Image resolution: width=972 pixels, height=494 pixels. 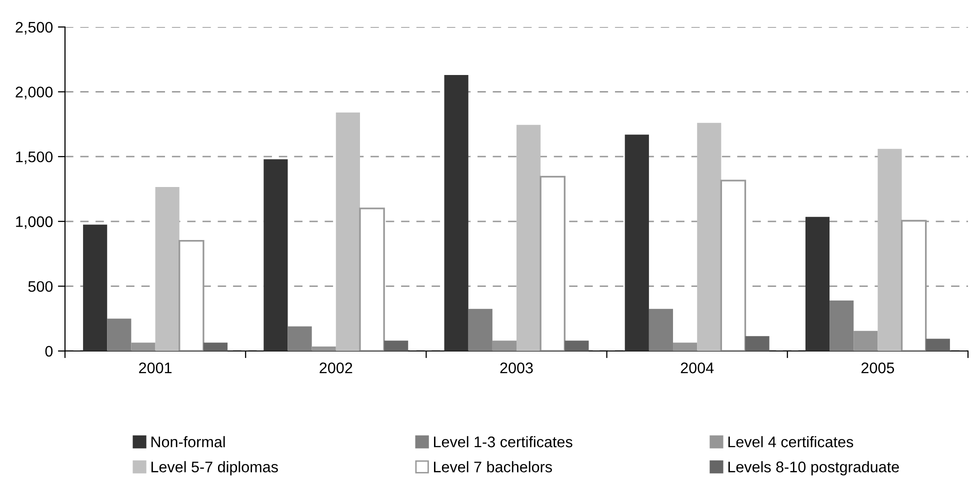 I want to click on y-tick-label: 2,500, so click(x=34, y=28).